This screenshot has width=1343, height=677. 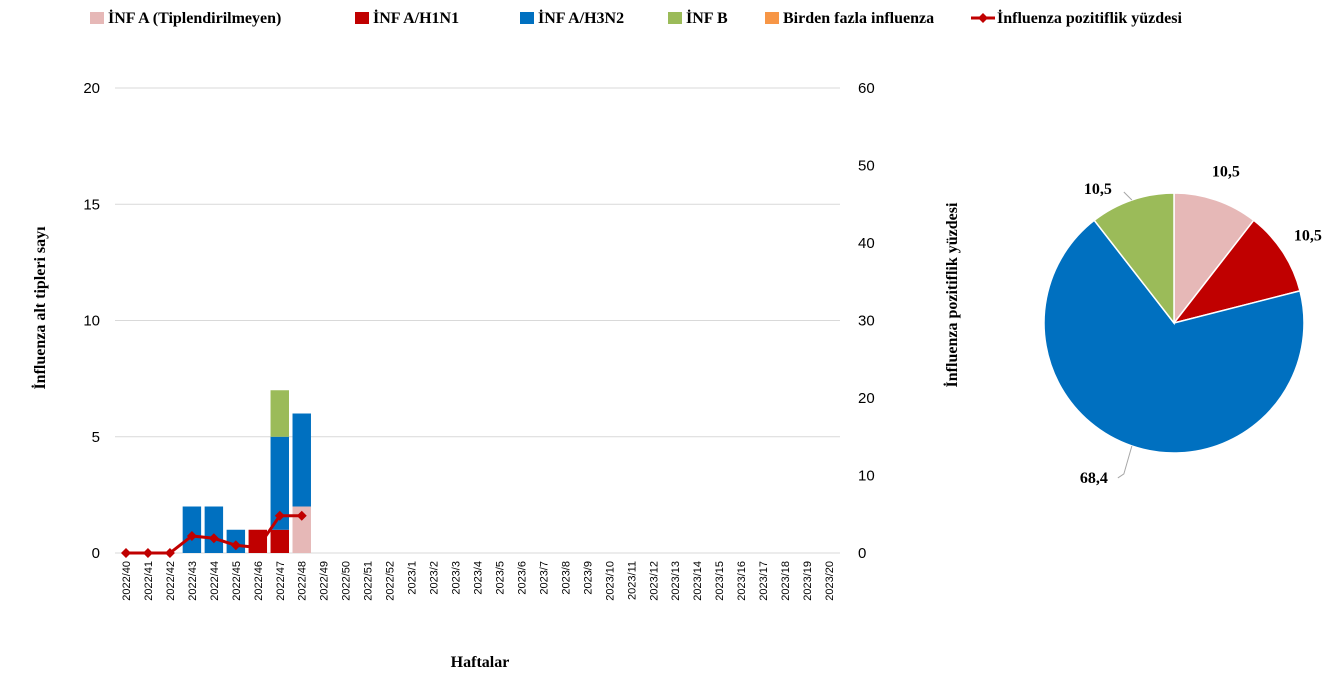 What do you see at coordinates (96, 553) in the screenshot?
I see `y-tick-label: 0` at bounding box center [96, 553].